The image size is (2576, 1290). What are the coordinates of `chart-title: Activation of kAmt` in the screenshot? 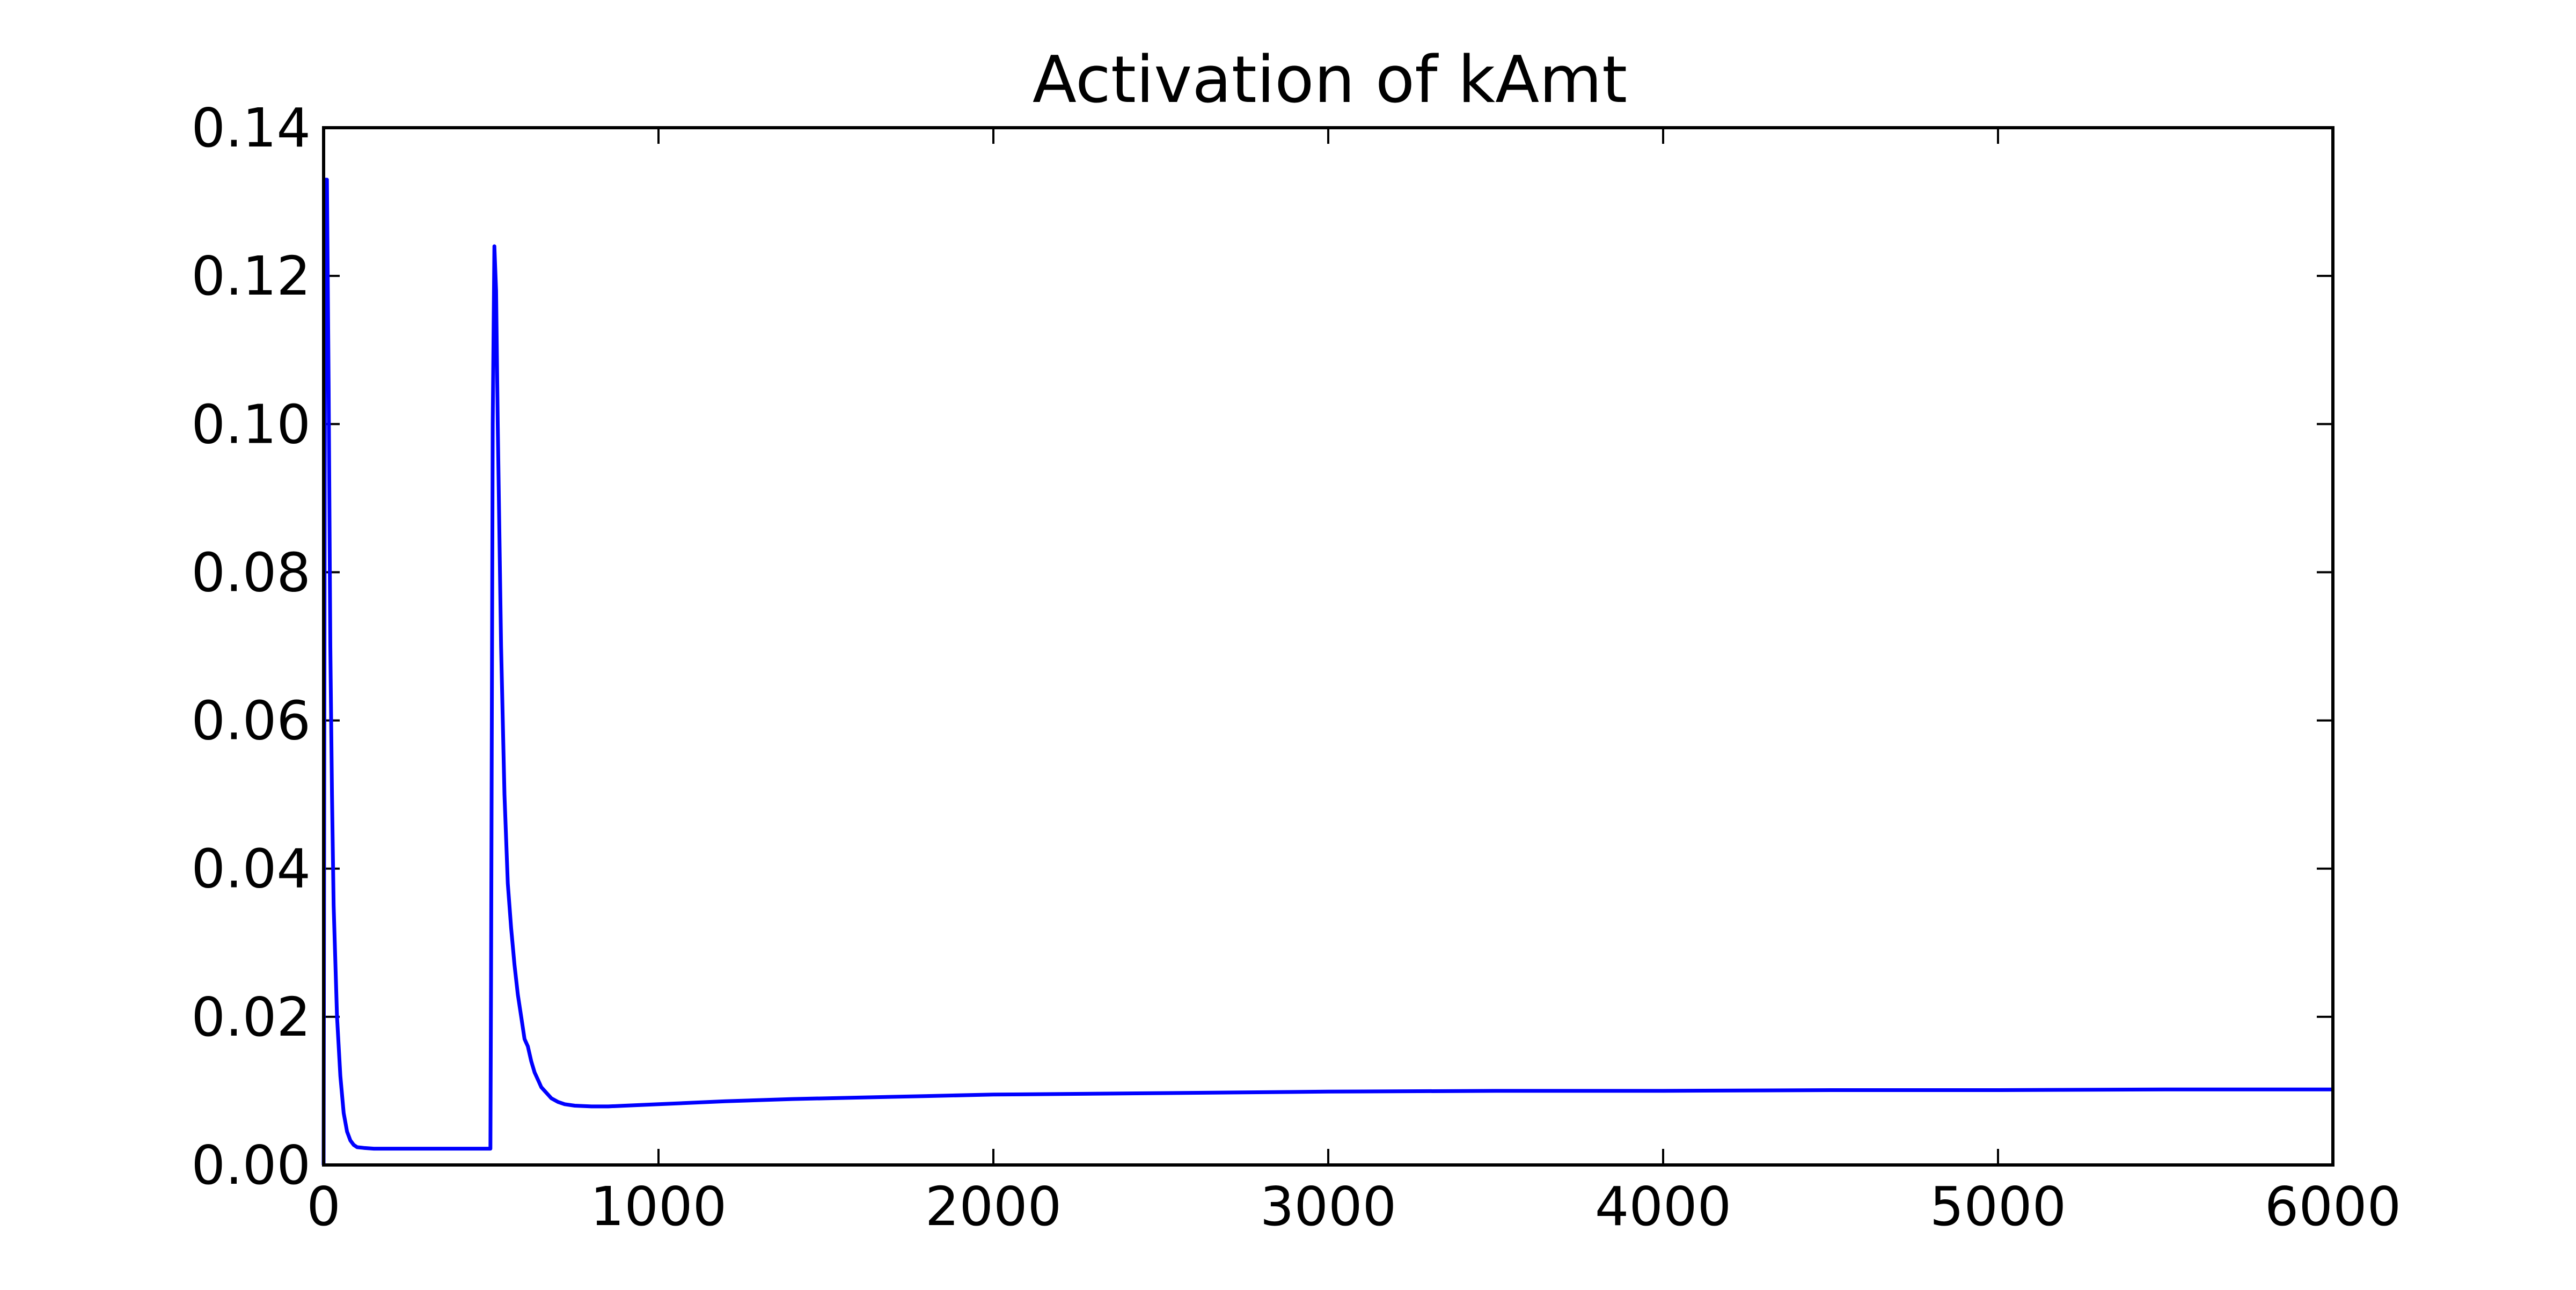 It's located at (1330, 80).